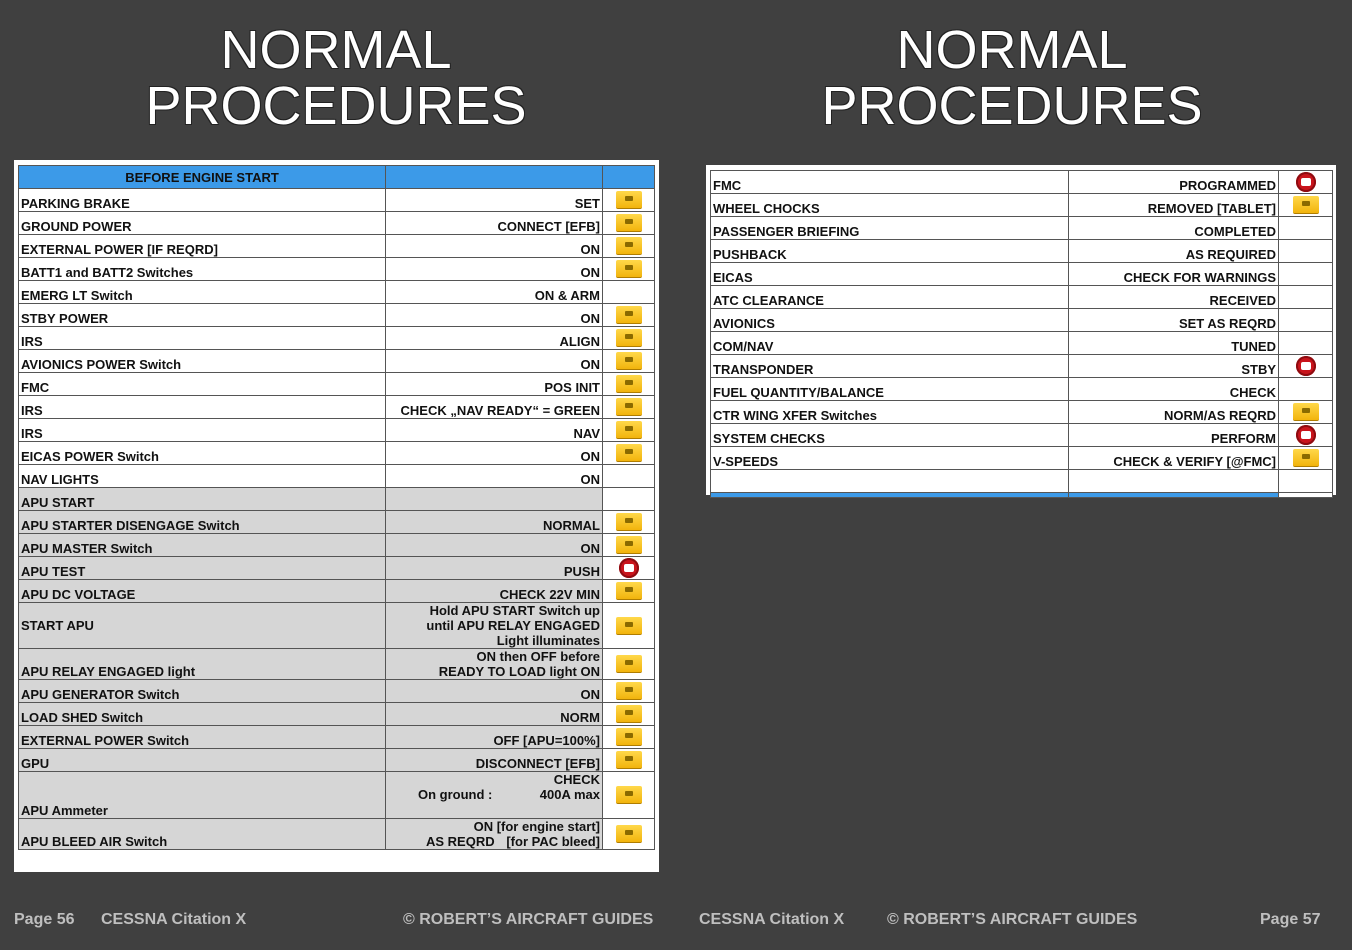 This screenshot has height=950, width=1352. What do you see at coordinates (1021, 228) in the screenshot?
I see `table-row: PASSENGER BRIEFING COMPLETED` at bounding box center [1021, 228].